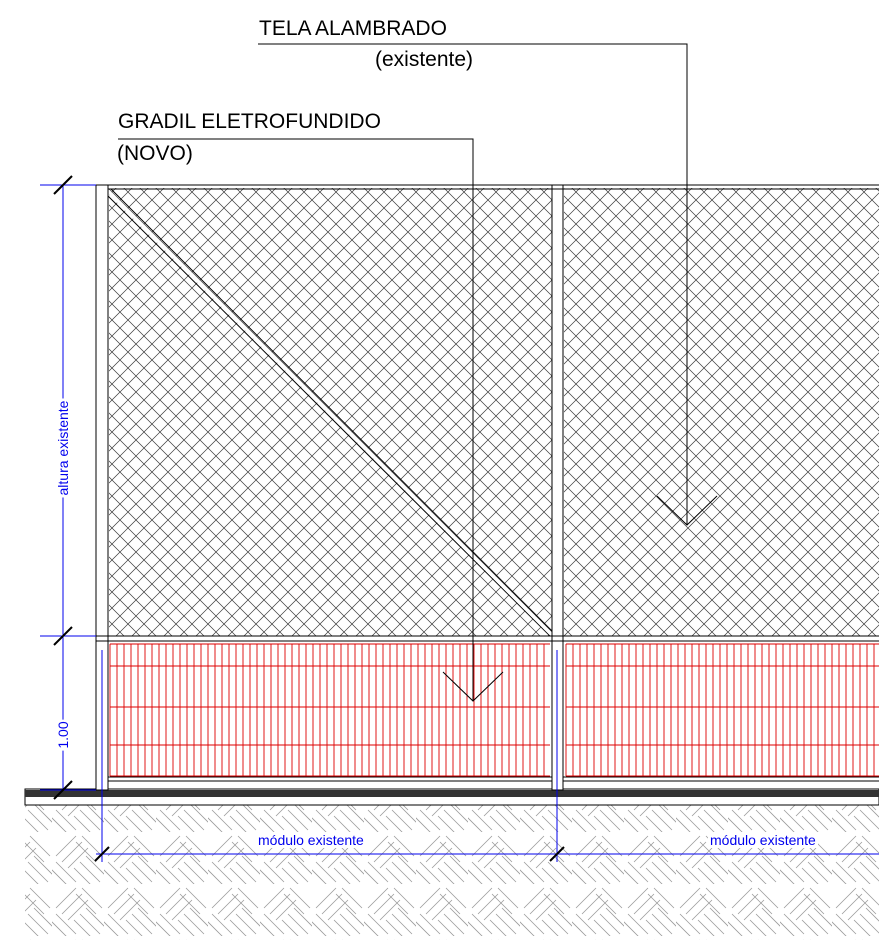 The image size is (879, 940). Describe the element at coordinates (311, 840) in the screenshot. I see `dimension-label-modulo-left: módulo existente` at that location.